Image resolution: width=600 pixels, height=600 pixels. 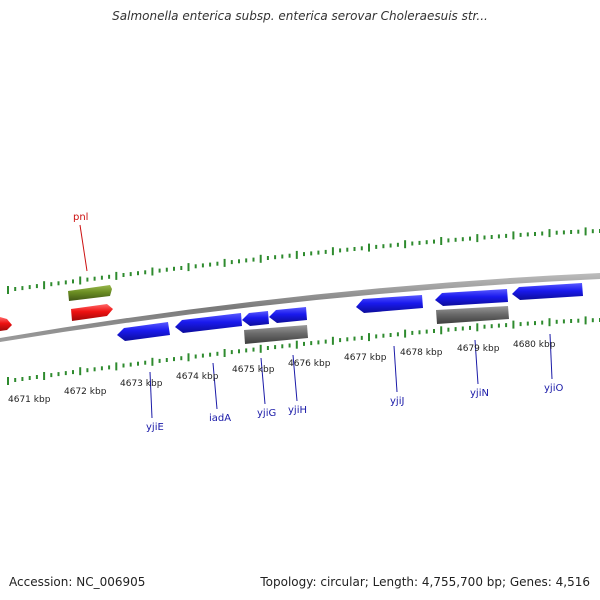 I want to click on scale-label: 4678 kbp, so click(x=421, y=353).